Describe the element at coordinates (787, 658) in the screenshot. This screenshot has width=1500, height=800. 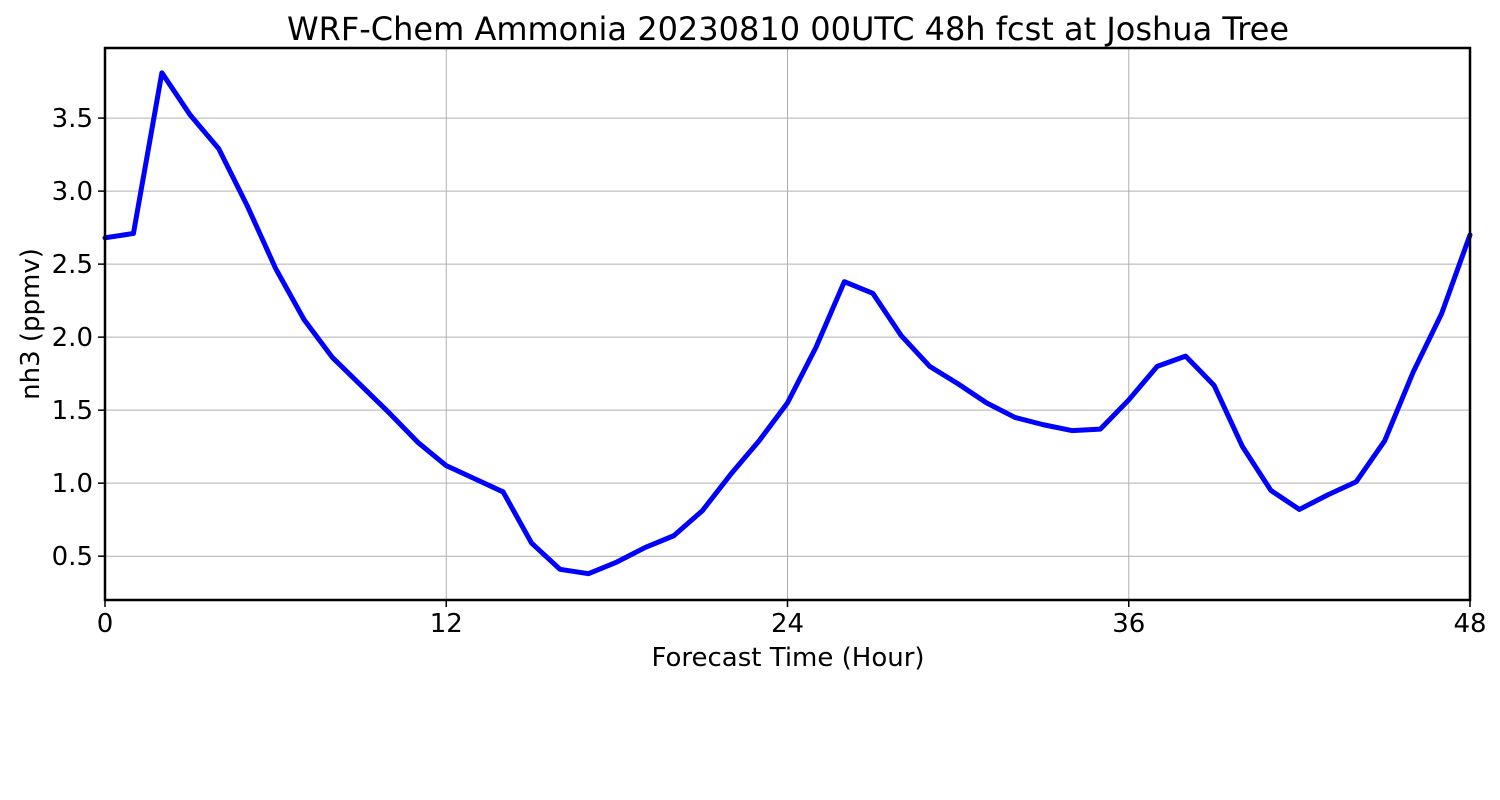
I see `x-axis-label: Forecast Time (Hour)` at that location.